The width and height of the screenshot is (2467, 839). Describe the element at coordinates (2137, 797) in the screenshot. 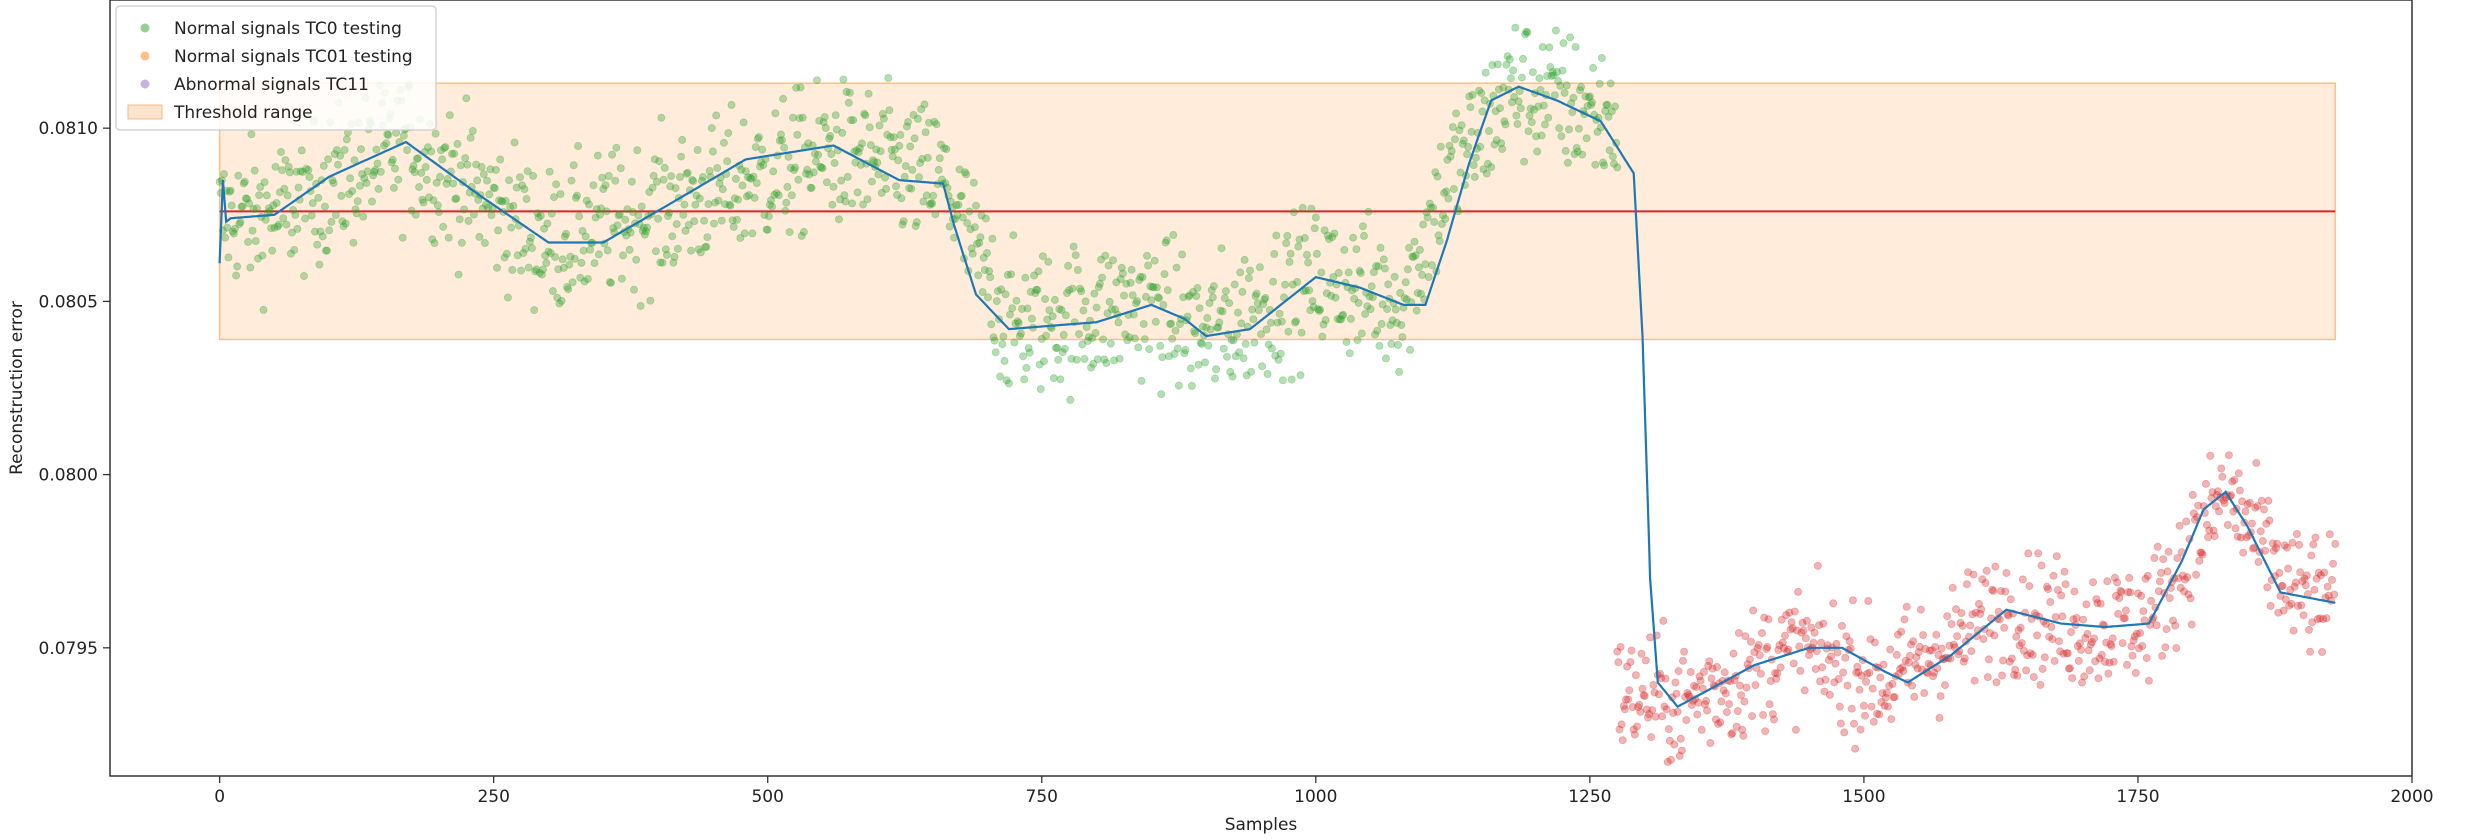

I see `x-tick-label: 1750` at that location.